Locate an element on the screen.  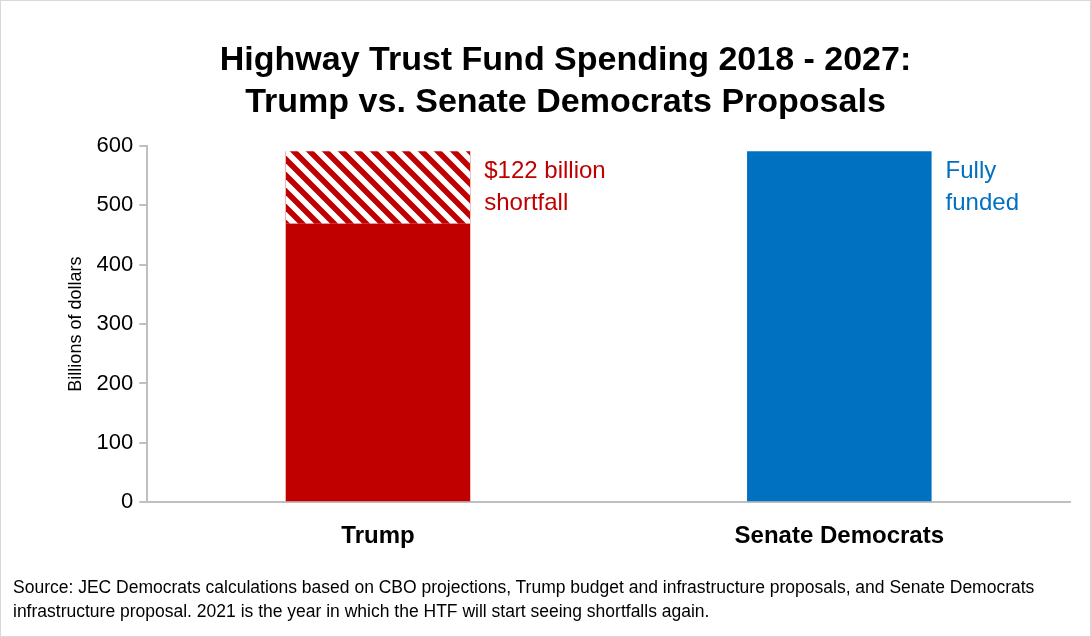
y-tick-label: 200 is located at coordinates (115, 382).